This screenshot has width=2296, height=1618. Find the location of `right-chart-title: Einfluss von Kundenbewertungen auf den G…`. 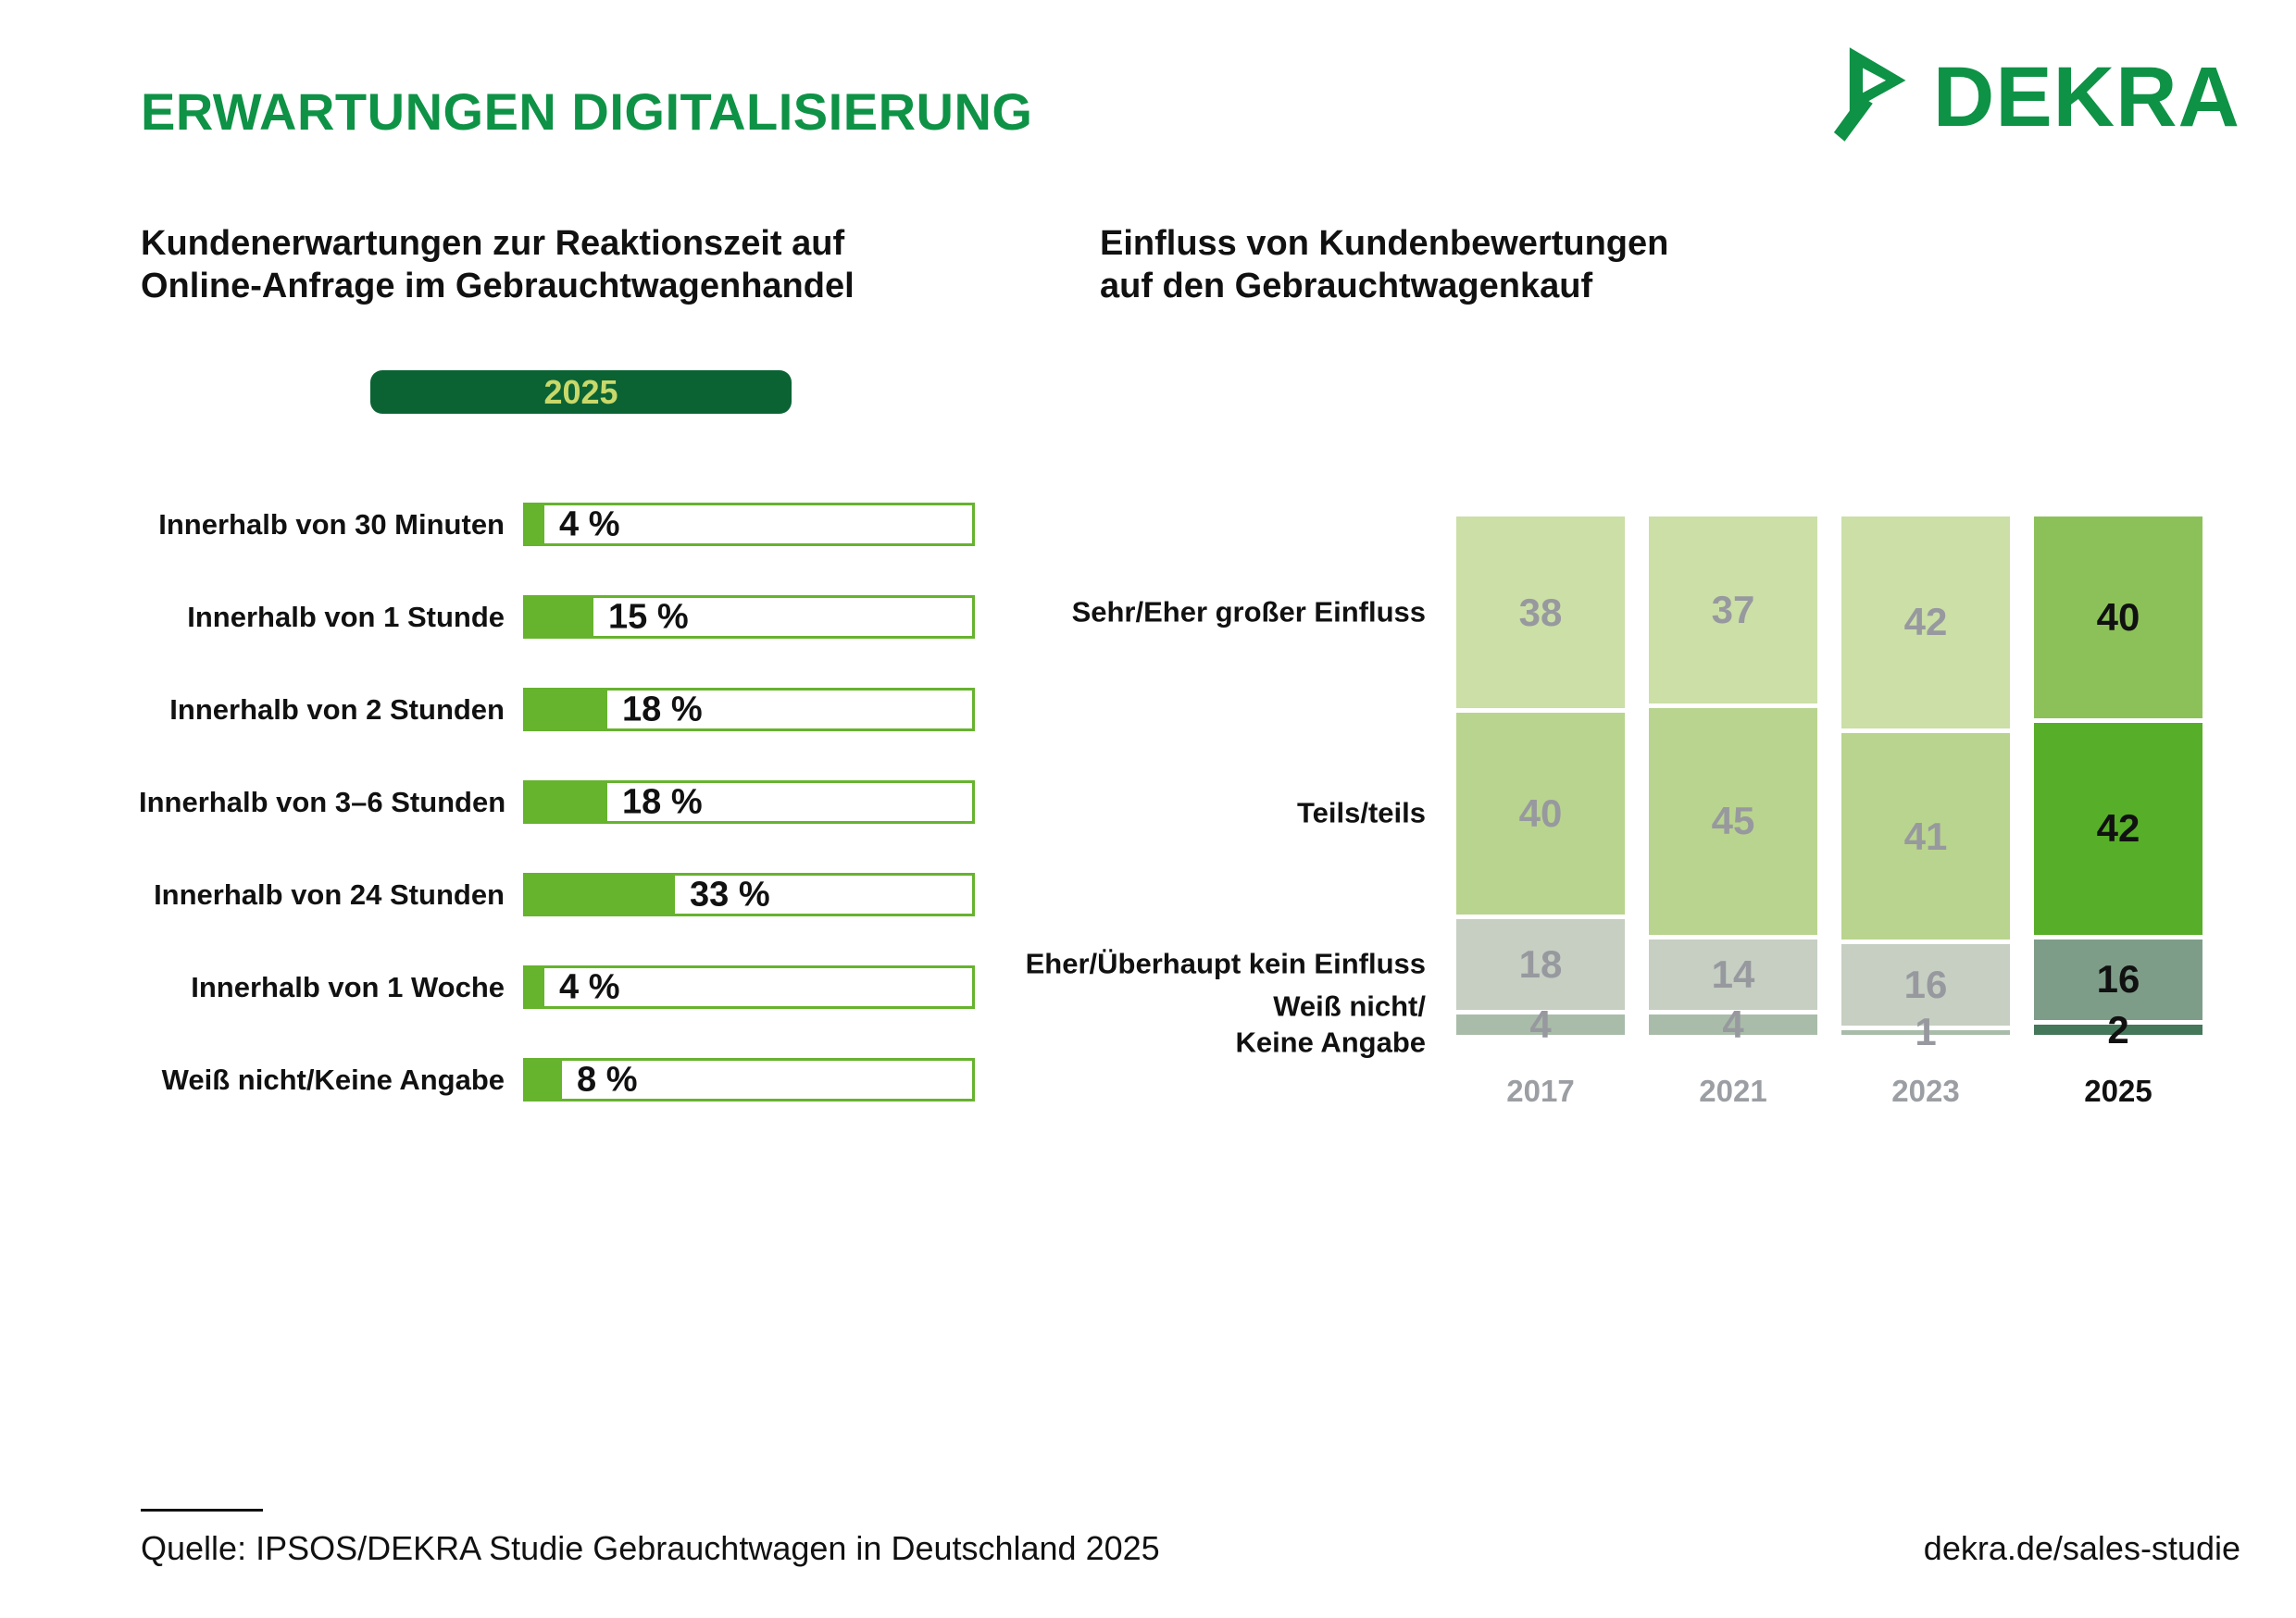

right-chart-title: Einfluss von Kundenbewertungen auf den G… is located at coordinates (1384, 265).